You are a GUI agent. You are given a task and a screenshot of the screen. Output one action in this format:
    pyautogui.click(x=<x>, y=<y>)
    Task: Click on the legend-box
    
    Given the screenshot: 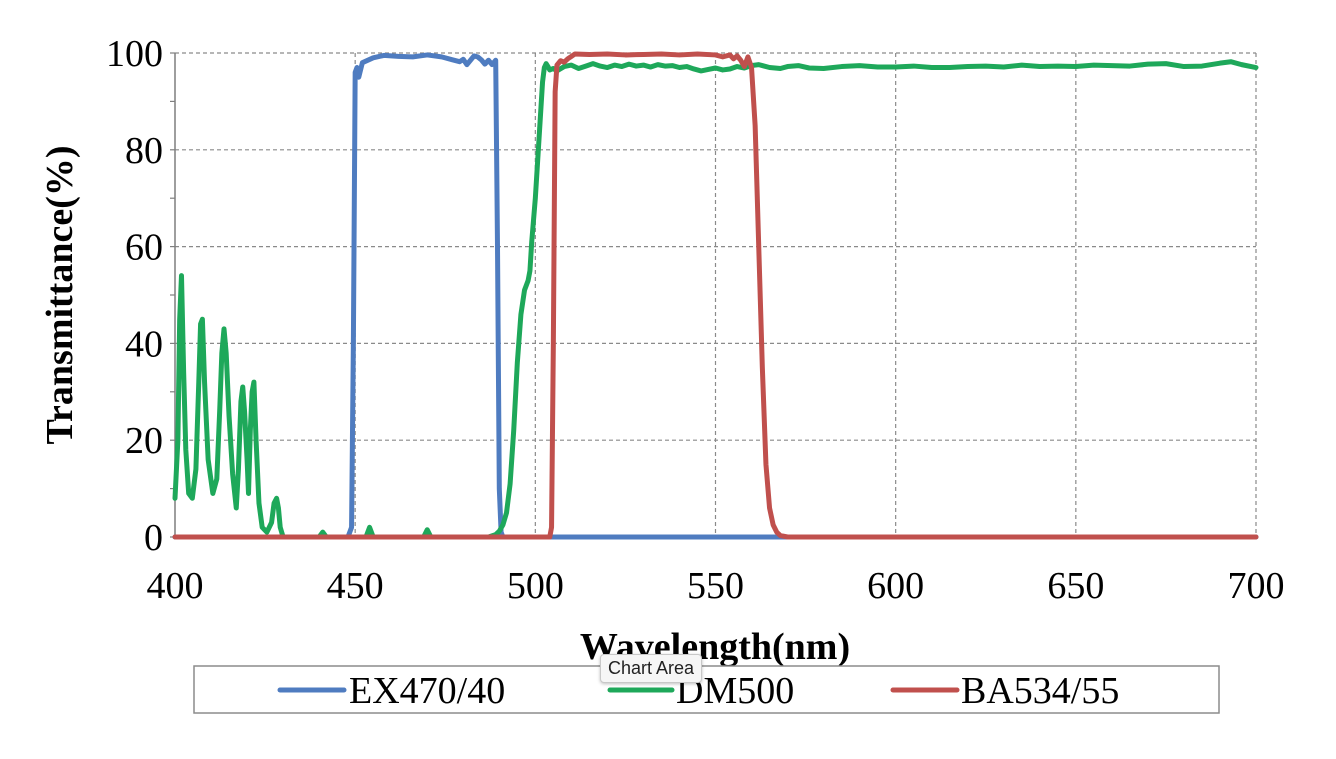 What is the action you would take?
    pyautogui.click(x=706, y=689)
    